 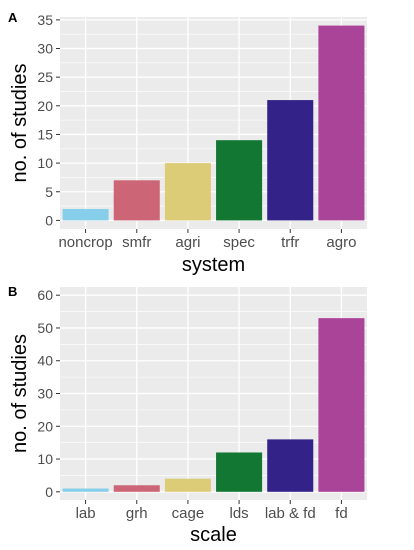 I want to click on x-tick-label: lds, so click(x=238, y=513).